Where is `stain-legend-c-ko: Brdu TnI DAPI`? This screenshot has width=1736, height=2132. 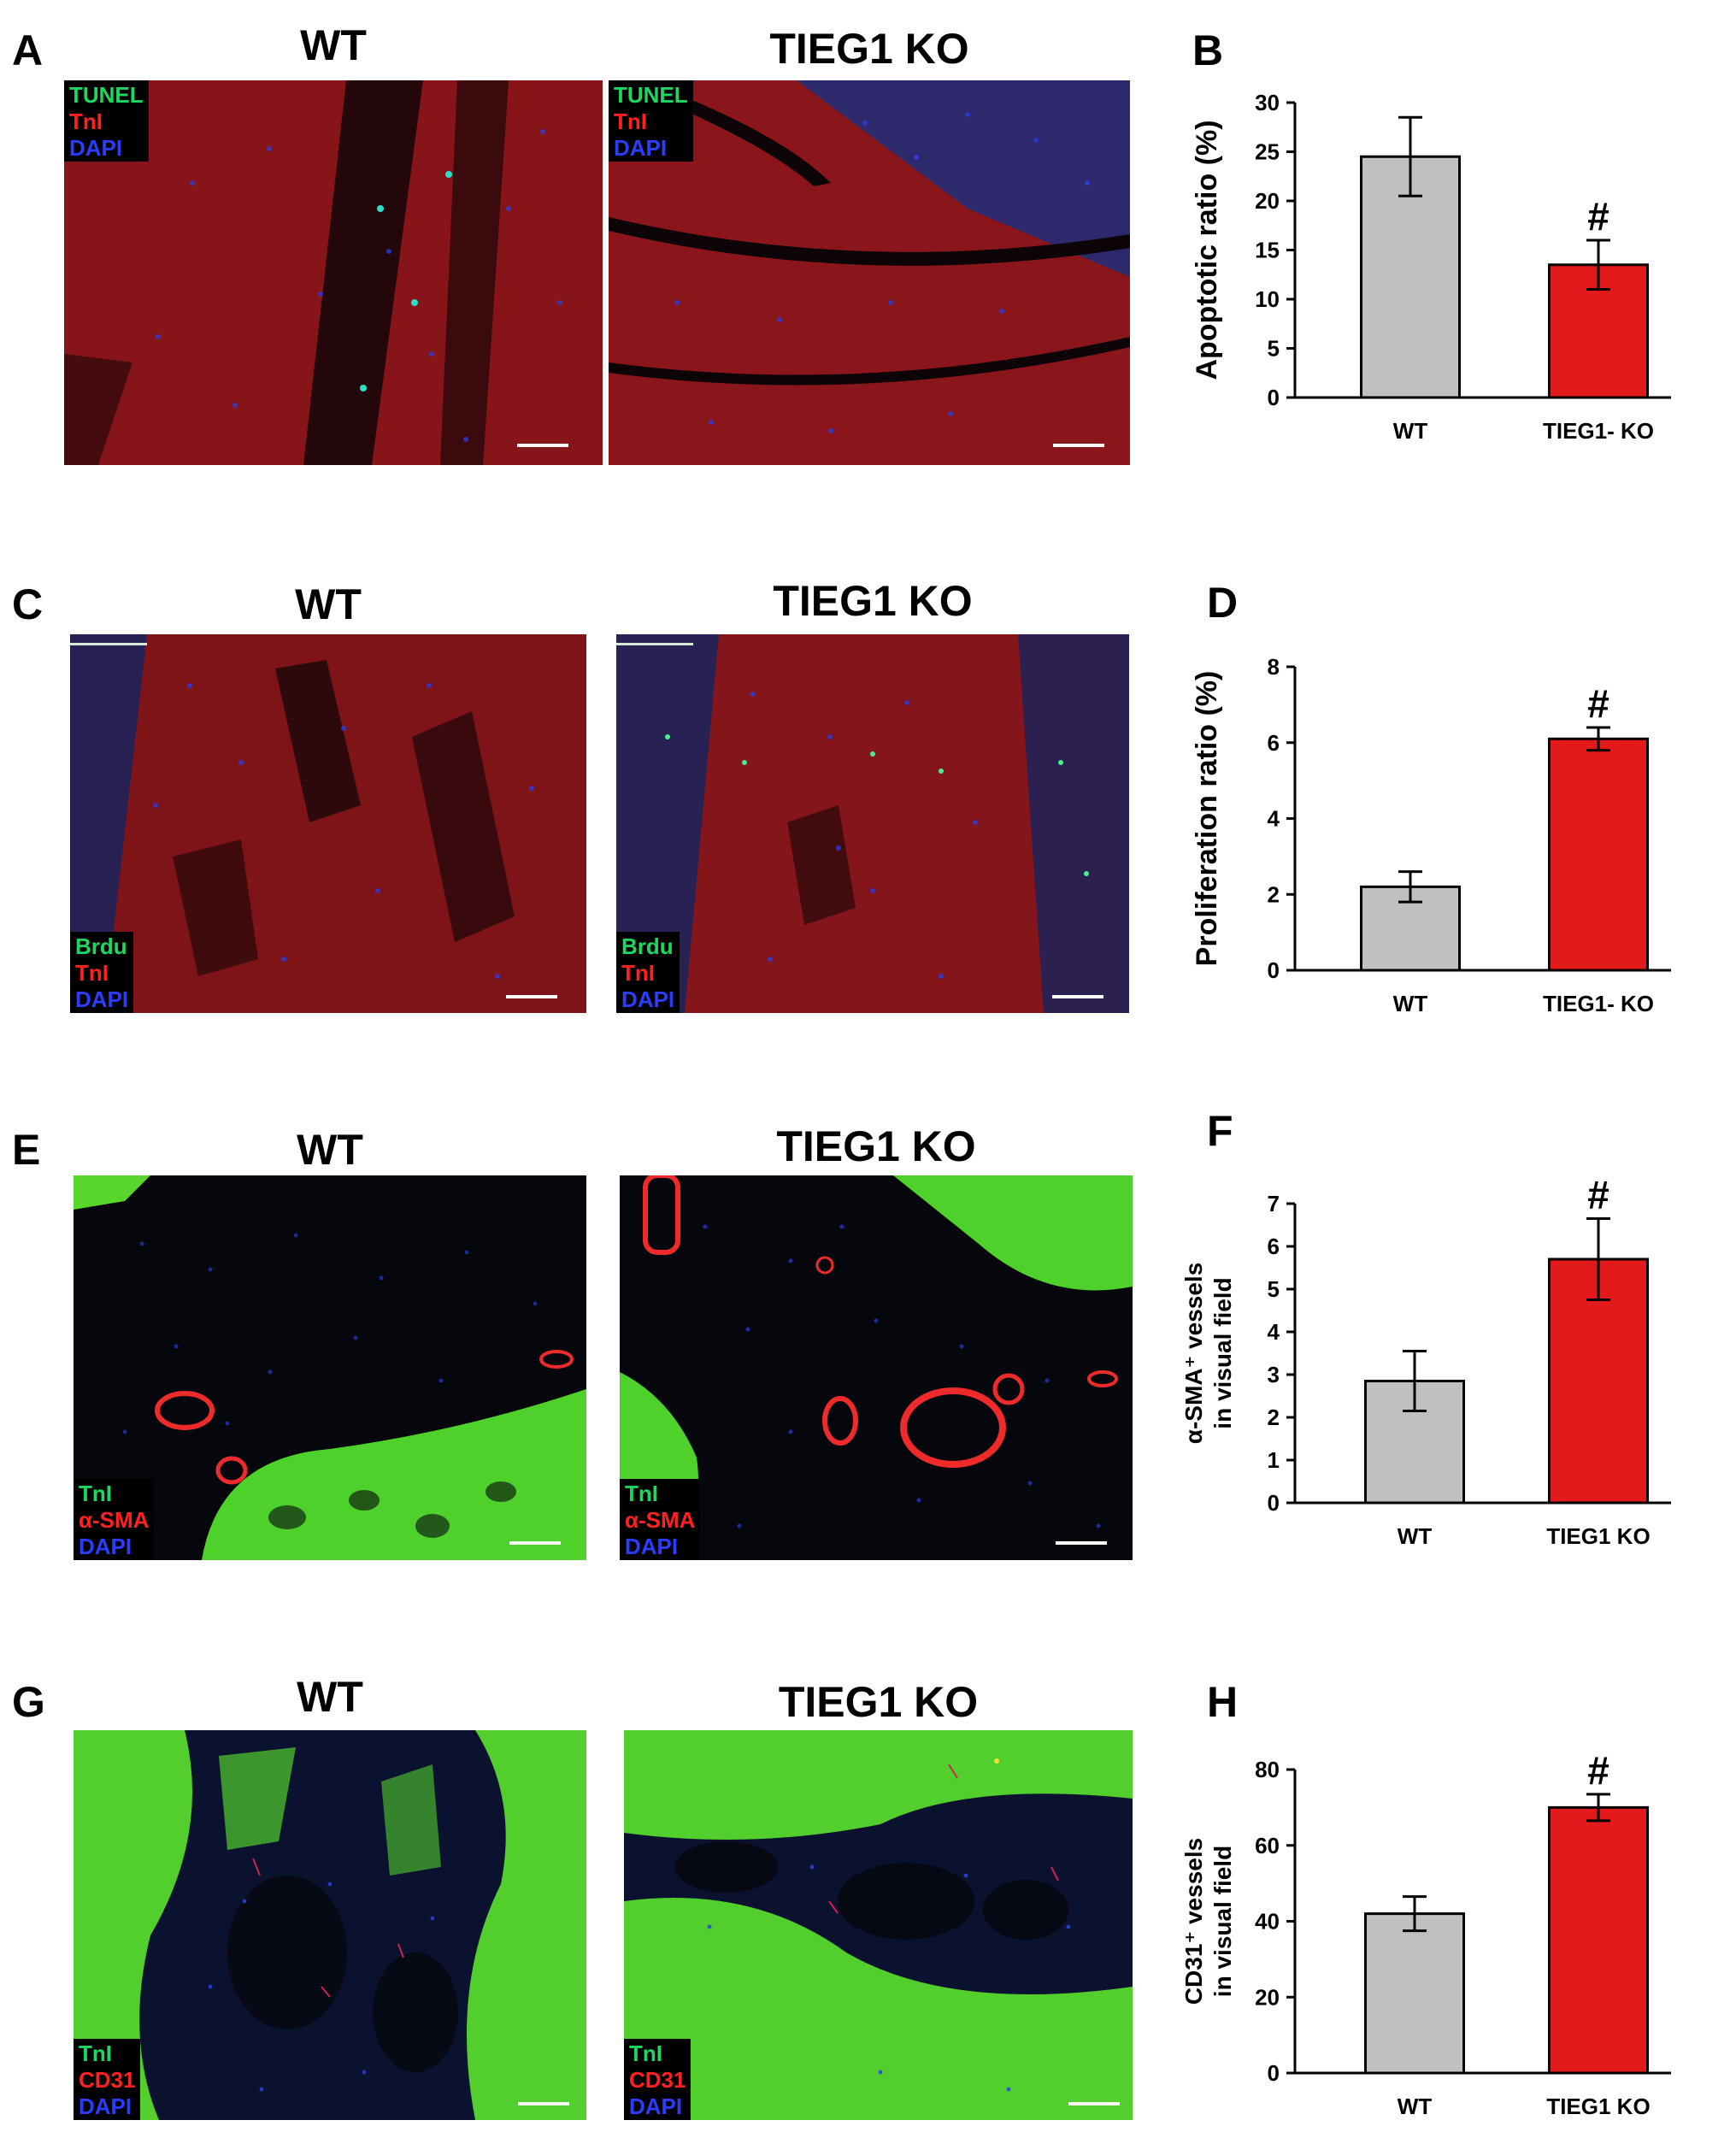 stain-legend-c-ko: Brdu TnI DAPI is located at coordinates (648, 972).